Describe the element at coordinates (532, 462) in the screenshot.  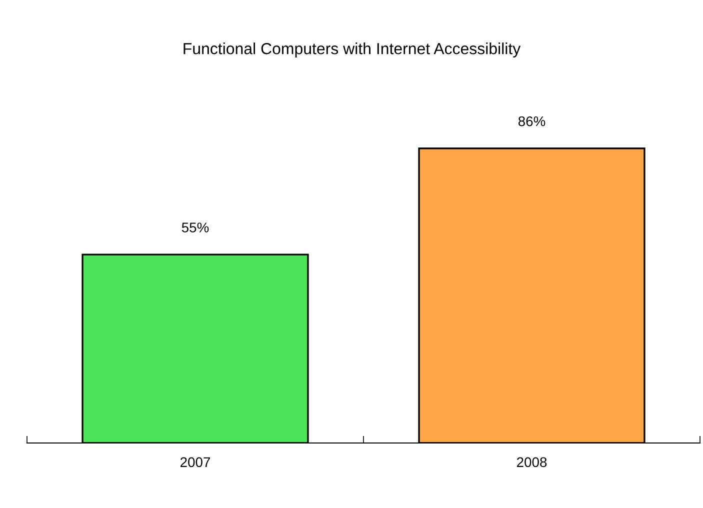
I see `x-tick-label: 2008` at that location.